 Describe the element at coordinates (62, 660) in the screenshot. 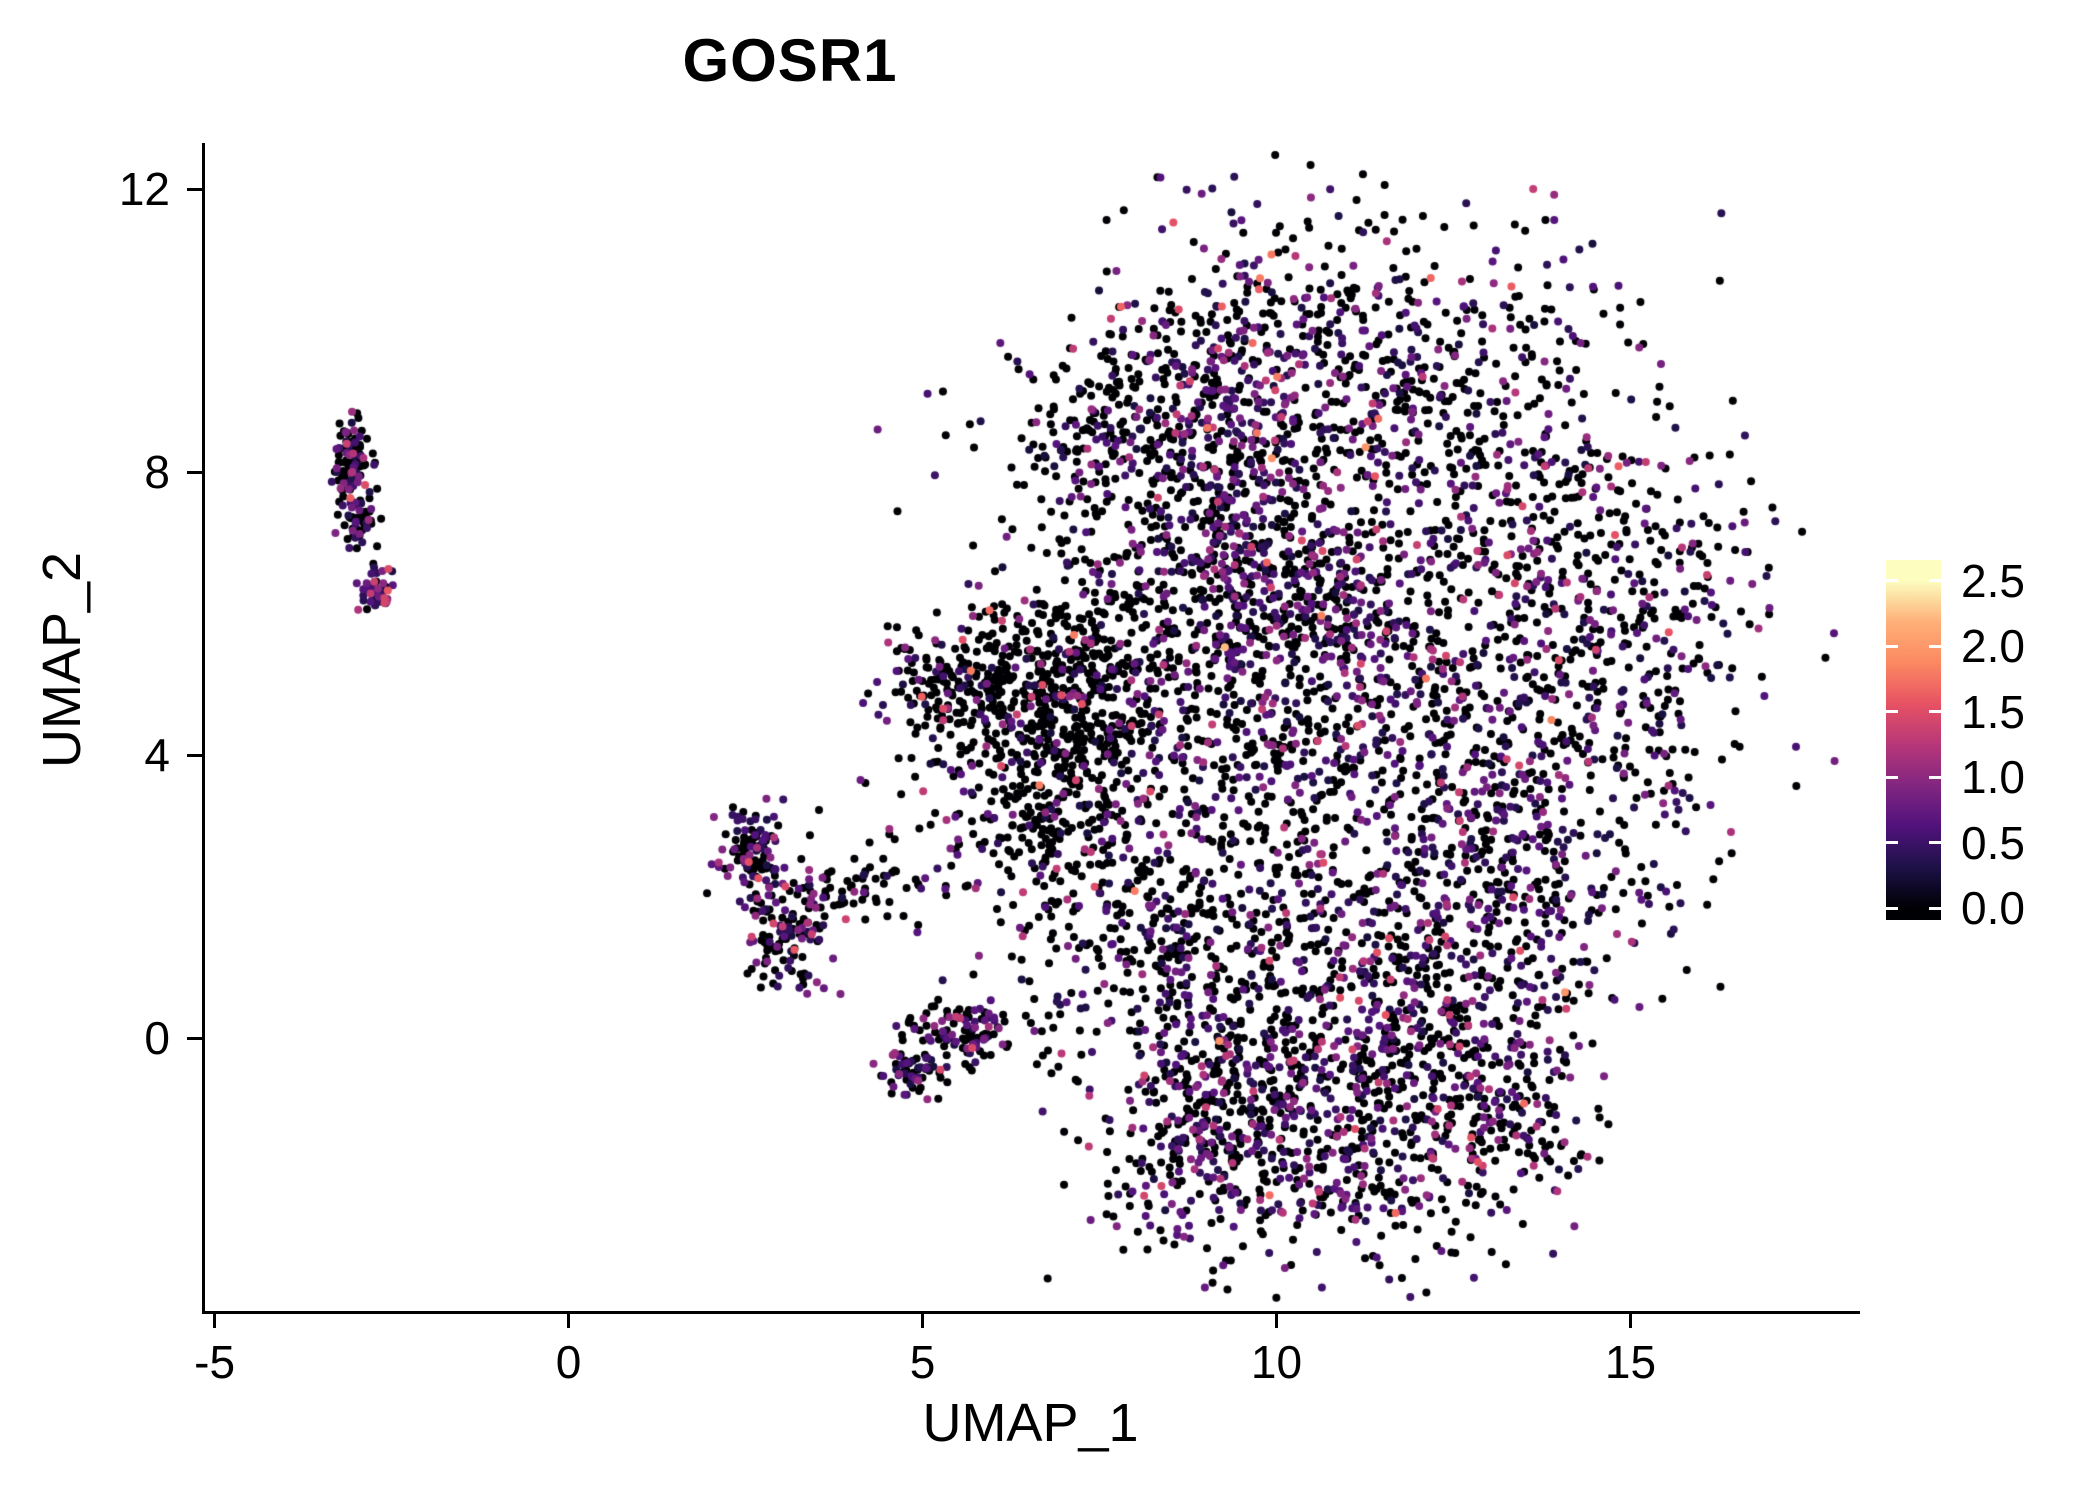

I see `y-axis-label: UMAP_2` at that location.